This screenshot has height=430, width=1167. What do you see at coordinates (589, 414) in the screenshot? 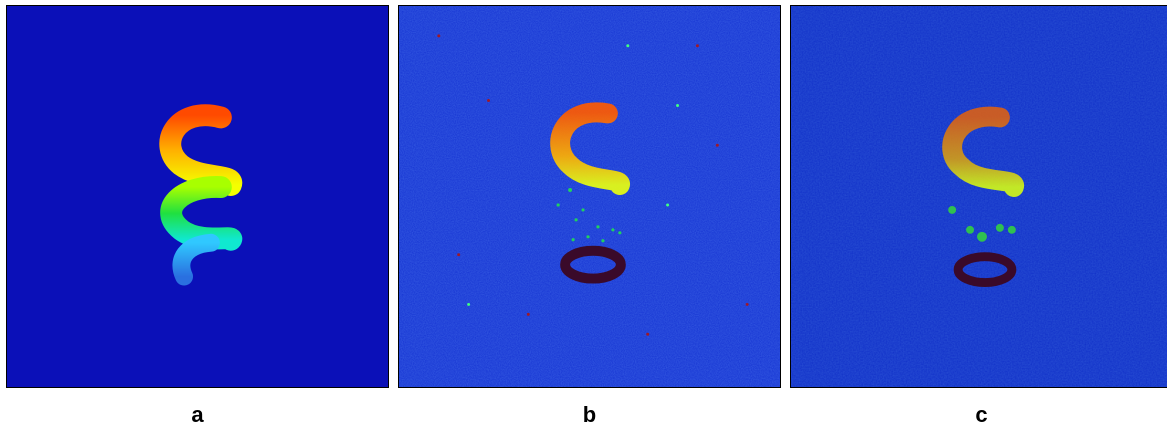
I see `panel-label-b: b` at bounding box center [589, 414].